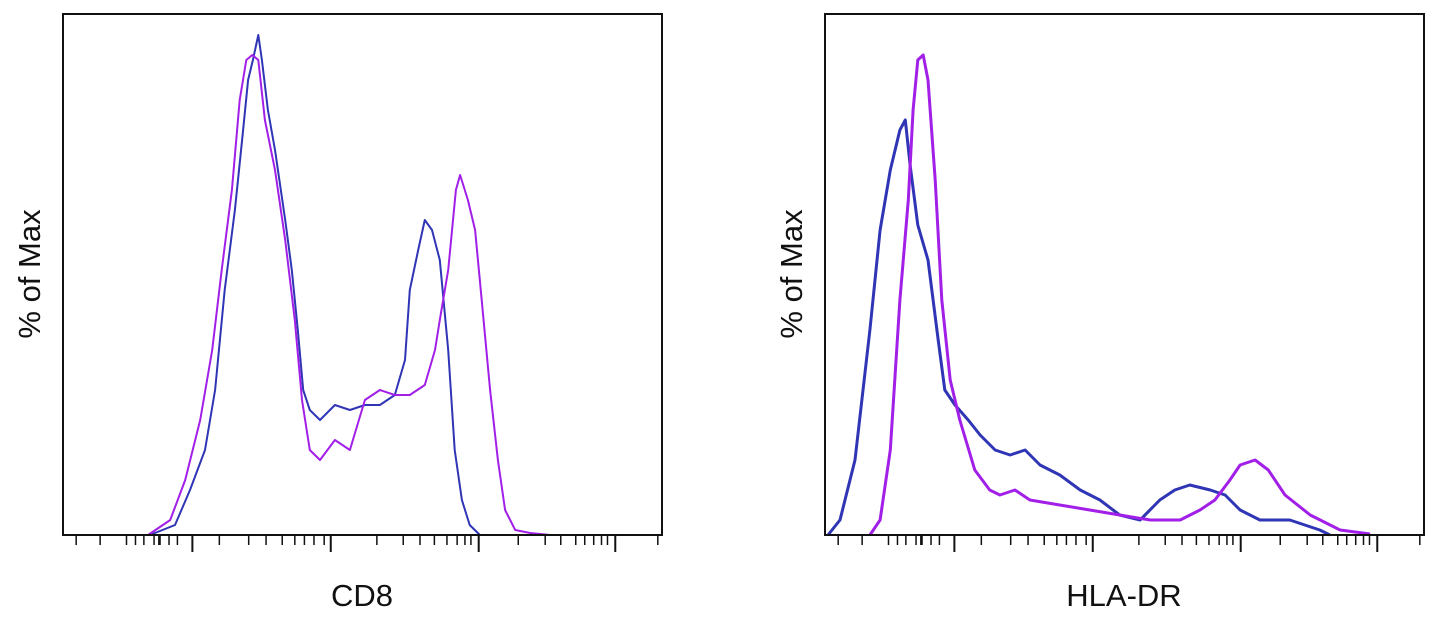 The image size is (1440, 620). What do you see at coordinates (362, 595) in the screenshot?
I see `x-axis-label: CD8` at bounding box center [362, 595].